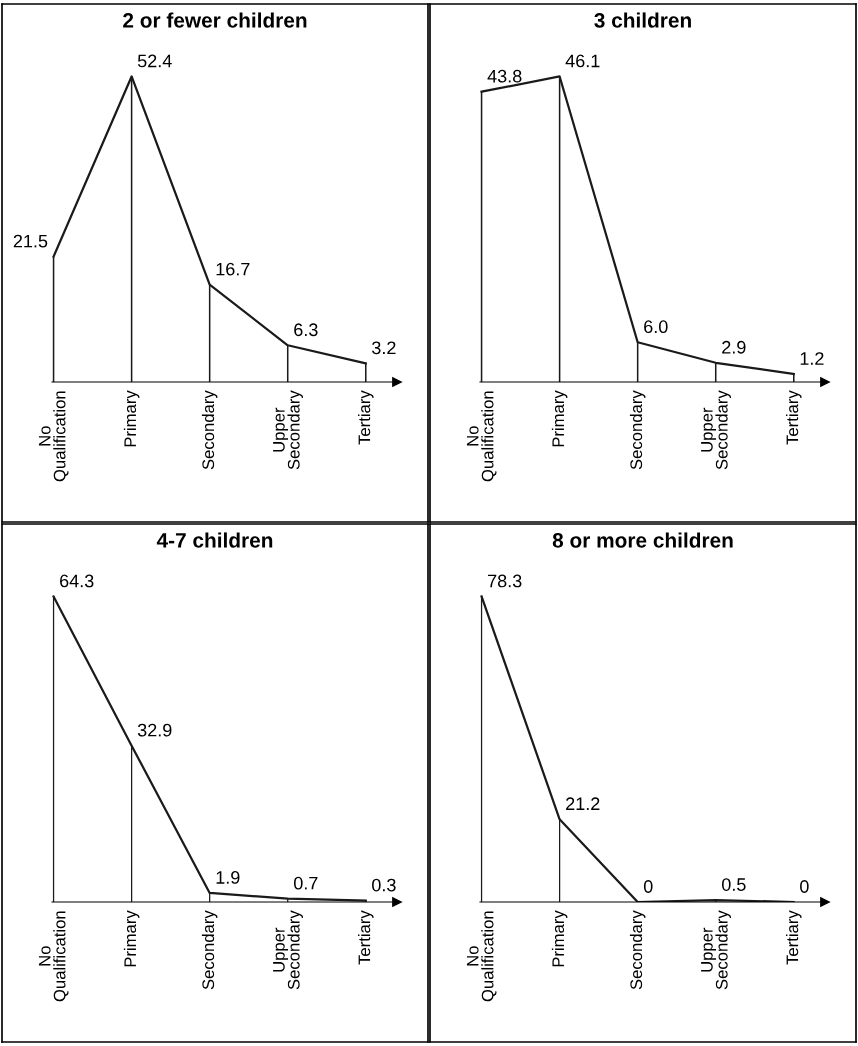 This screenshot has width=858, height=1046. What do you see at coordinates (30, 241) in the screenshot?
I see `data-label: 21.5` at bounding box center [30, 241].